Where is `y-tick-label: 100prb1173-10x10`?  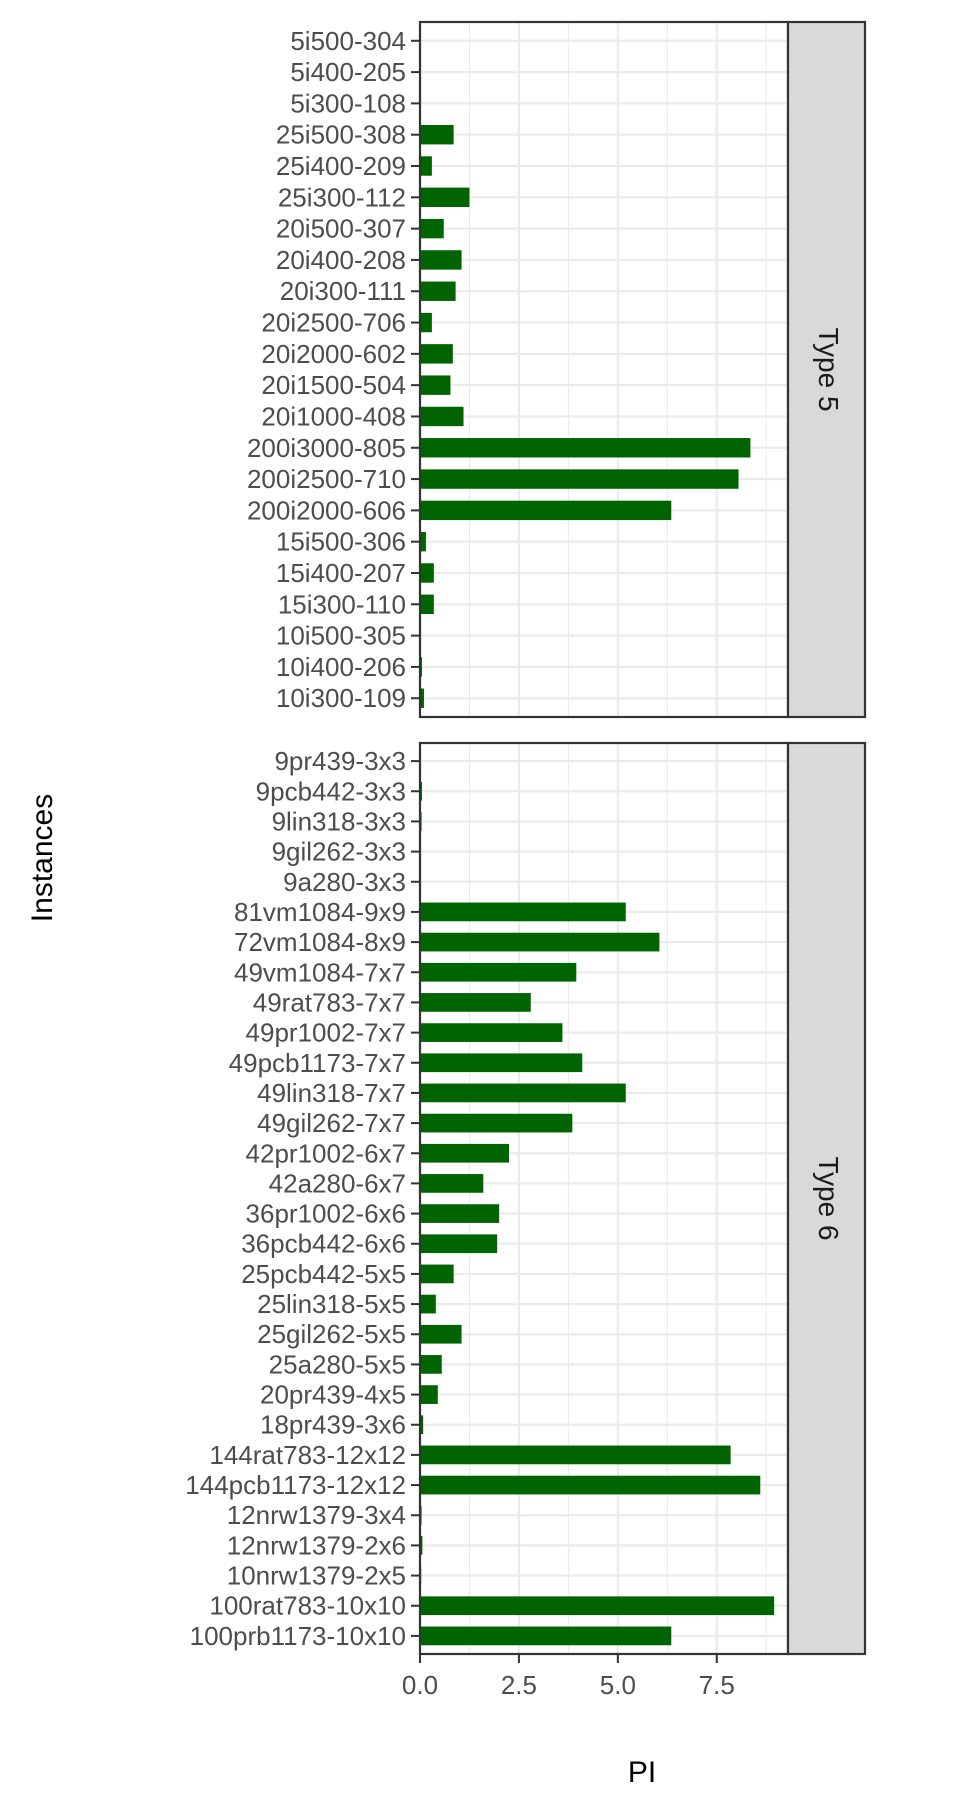 y-tick-label: 100prb1173-10x10 is located at coordinates (298, 1636).